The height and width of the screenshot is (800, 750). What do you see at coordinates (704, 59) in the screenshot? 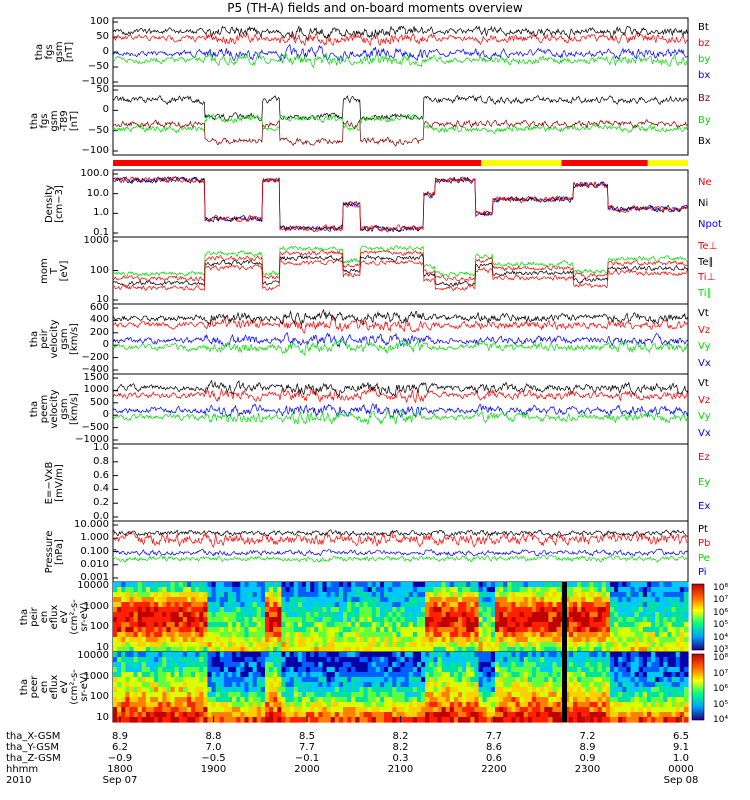
I see `legend-by: by` at bounding box center [704, 59].